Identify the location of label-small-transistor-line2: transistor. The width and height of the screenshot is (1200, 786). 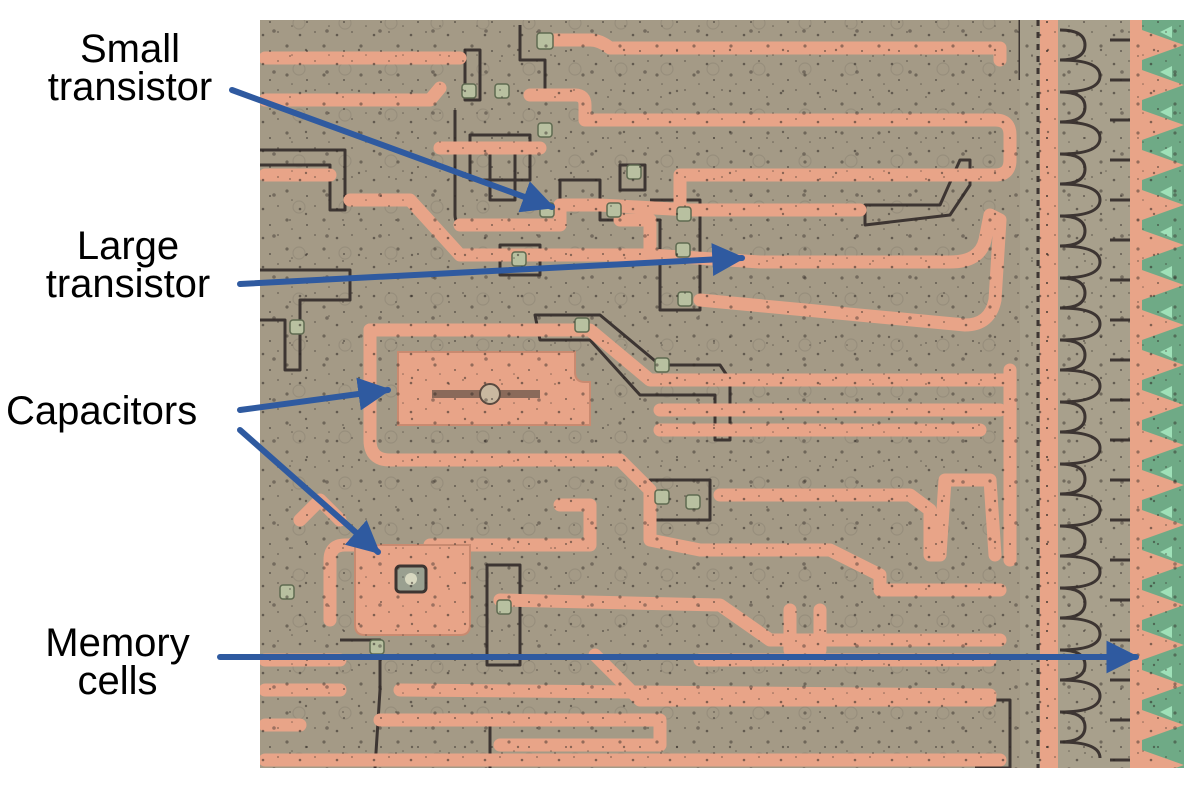
(130, 87).